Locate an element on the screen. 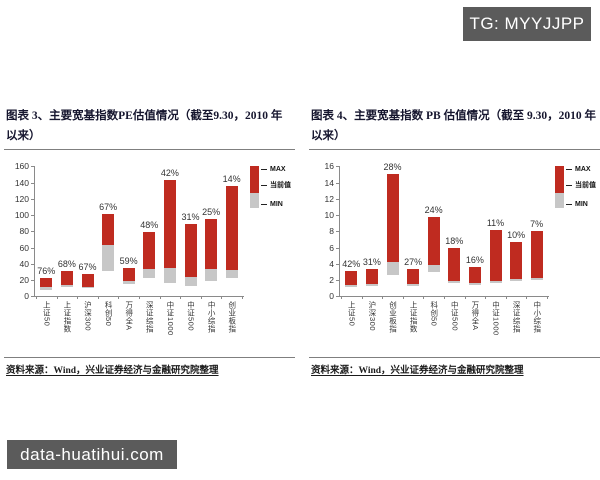 The width and height of the screenshot is (600, 480). y-axis-tick-label: 2 is located at coordinates (331, 280).